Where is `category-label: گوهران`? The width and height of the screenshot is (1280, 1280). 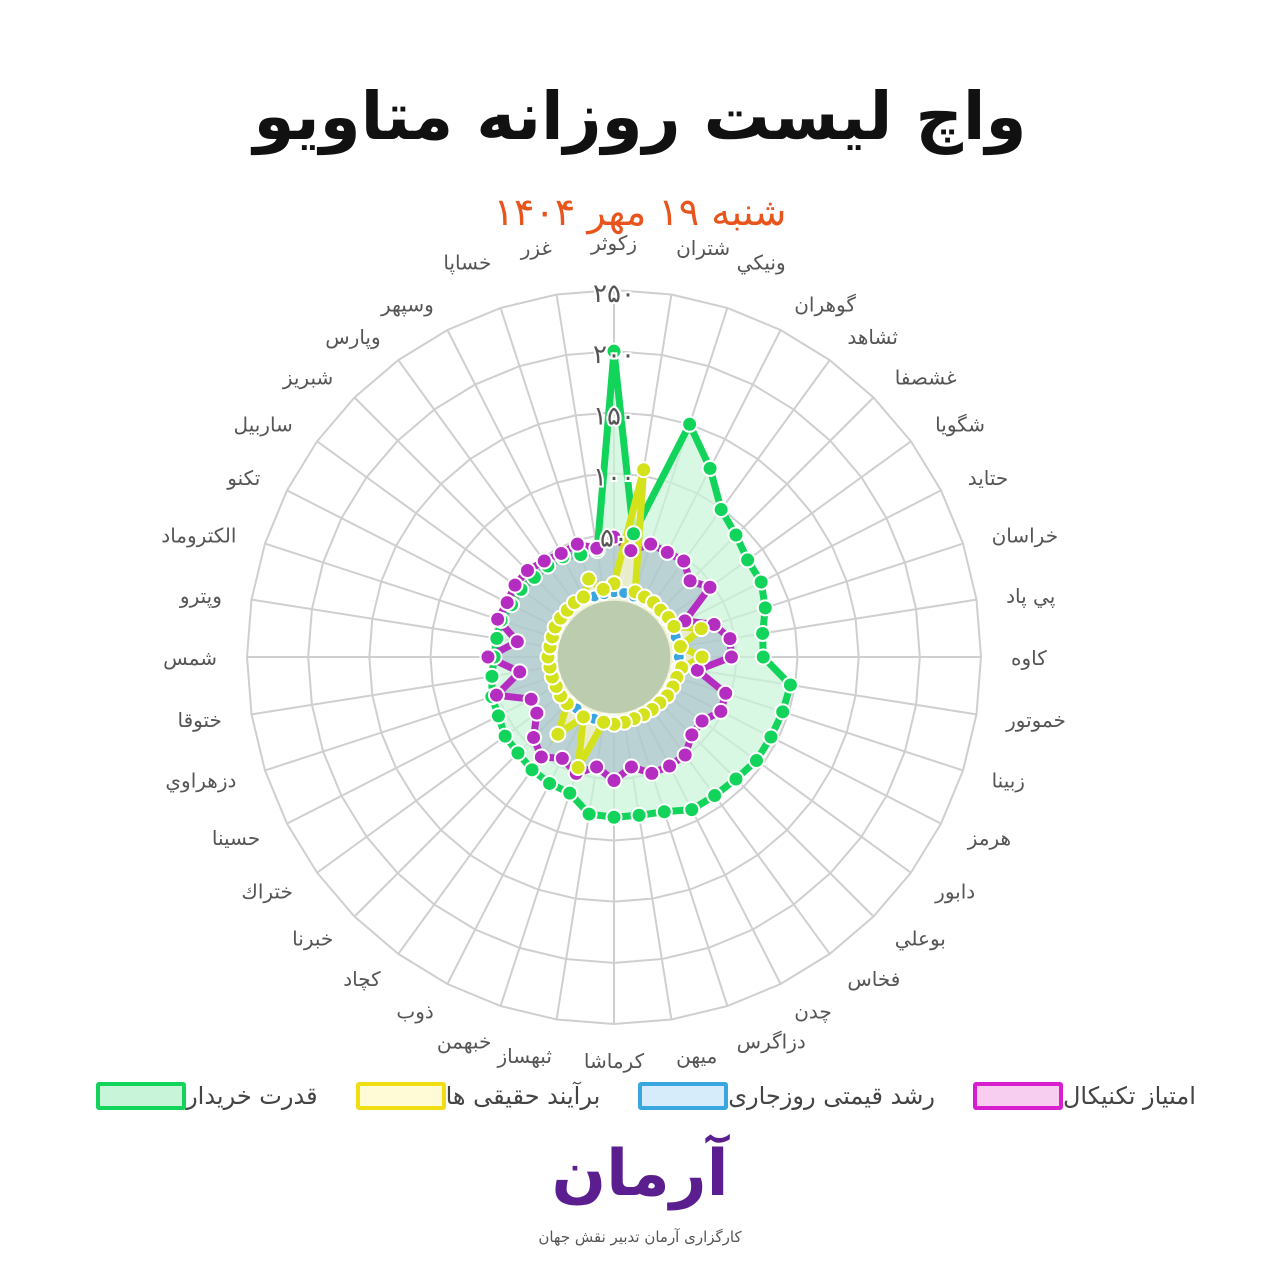
category-label: گوهران is located at coordinates (825, 304).